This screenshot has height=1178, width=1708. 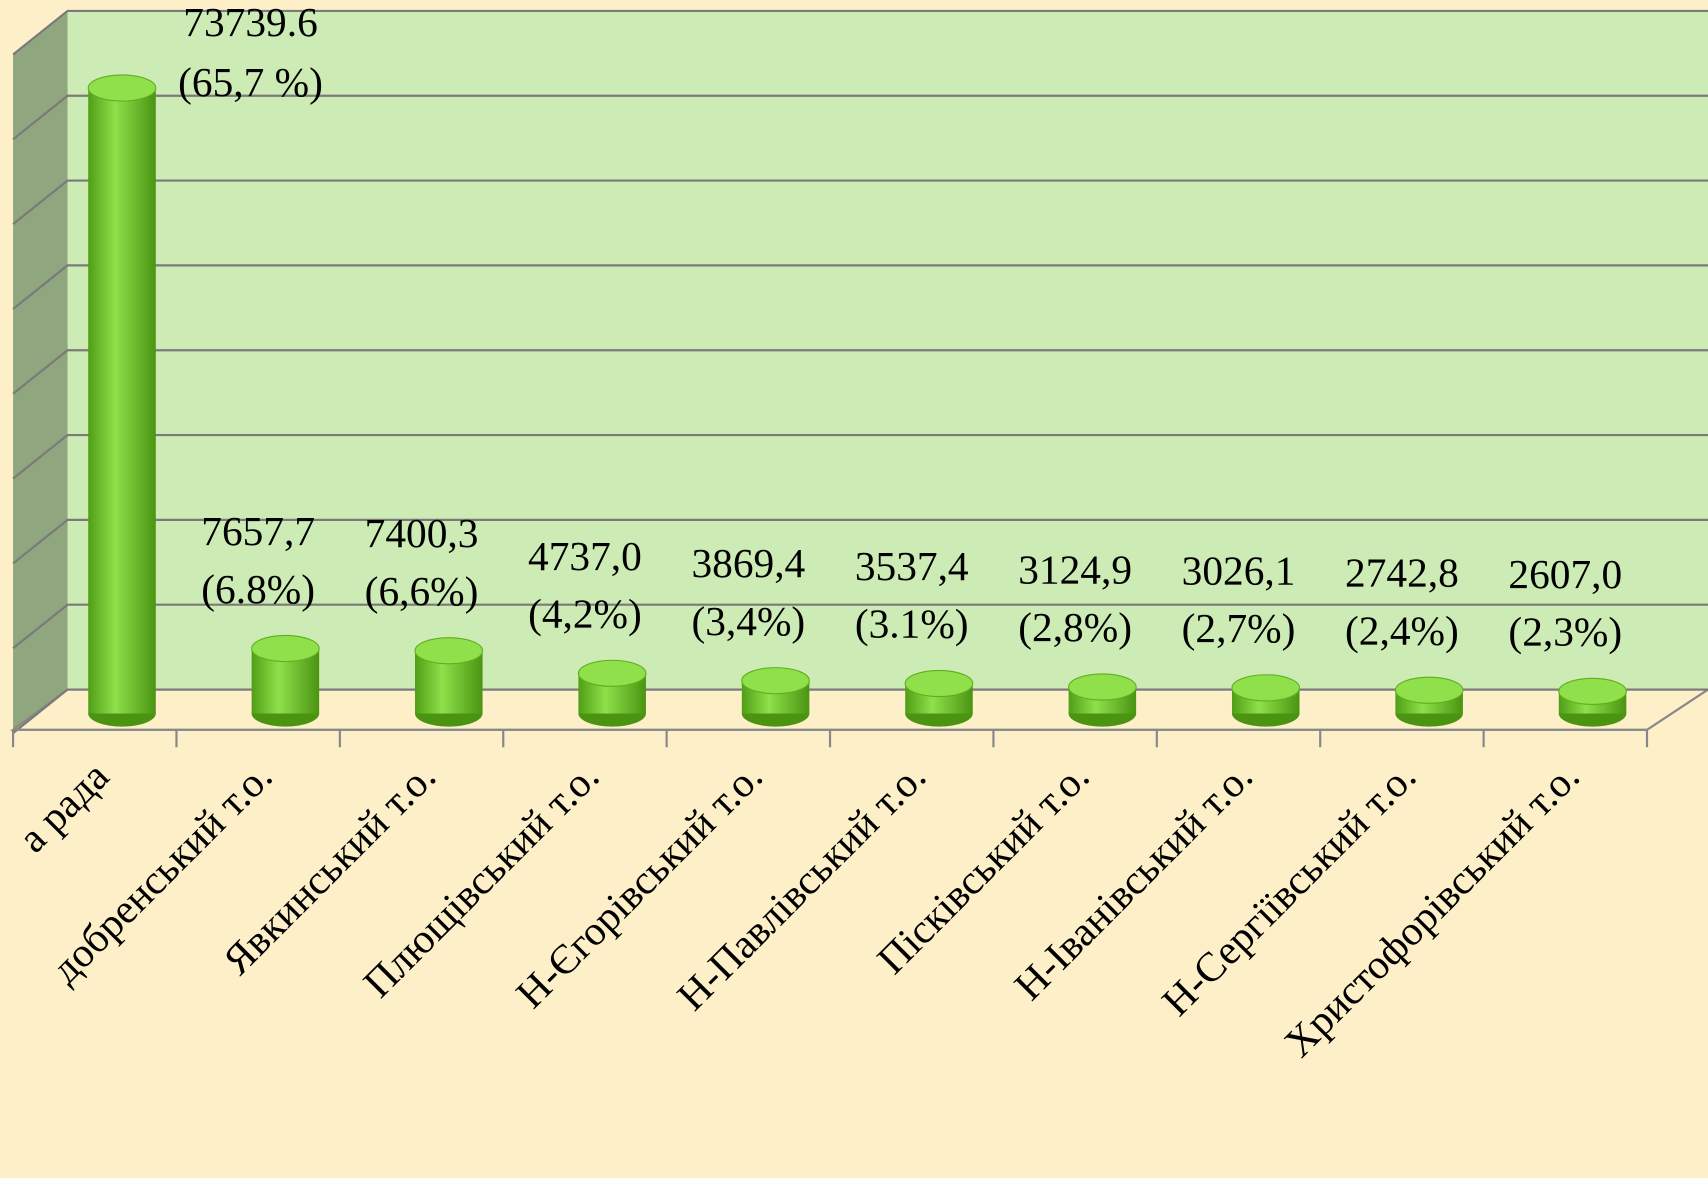 I want to click on value-label: 73739.6, so click(x=250, y=22).